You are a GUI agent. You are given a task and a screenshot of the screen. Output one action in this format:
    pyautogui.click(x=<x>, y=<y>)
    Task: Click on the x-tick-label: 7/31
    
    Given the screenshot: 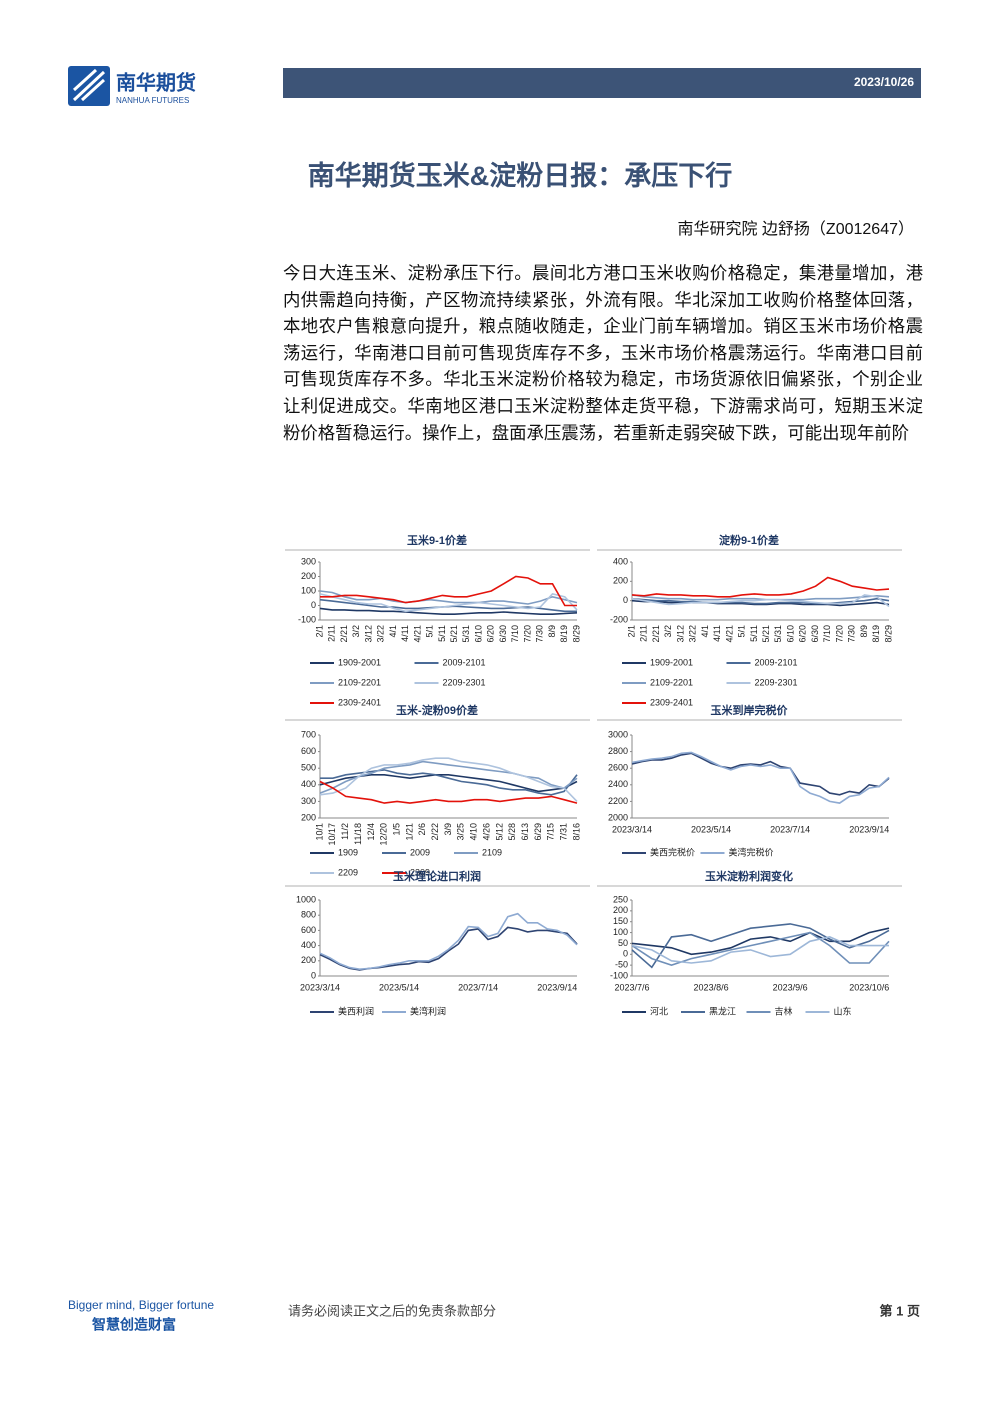 What is the action you would take?
    pyautogui.click(x=564, y=832)
    